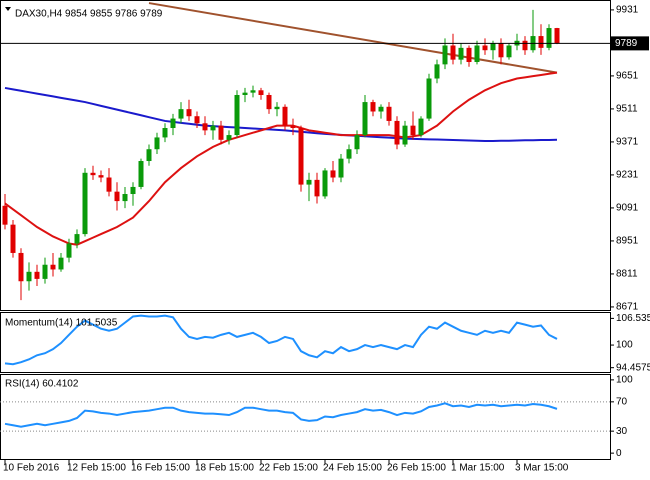  Describe the element at coordinates (627, 307) in the screenshot. I see `y-tick-label: 8671` at that location.